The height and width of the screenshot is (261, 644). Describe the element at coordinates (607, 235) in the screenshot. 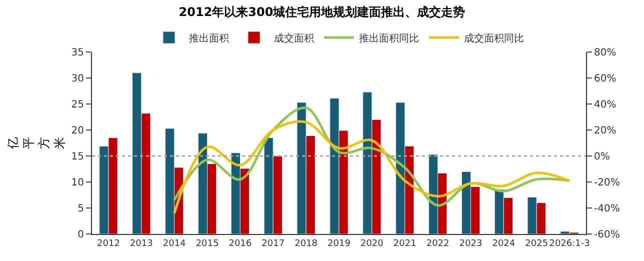

I see `y2-tick-label: -60%` at that location.